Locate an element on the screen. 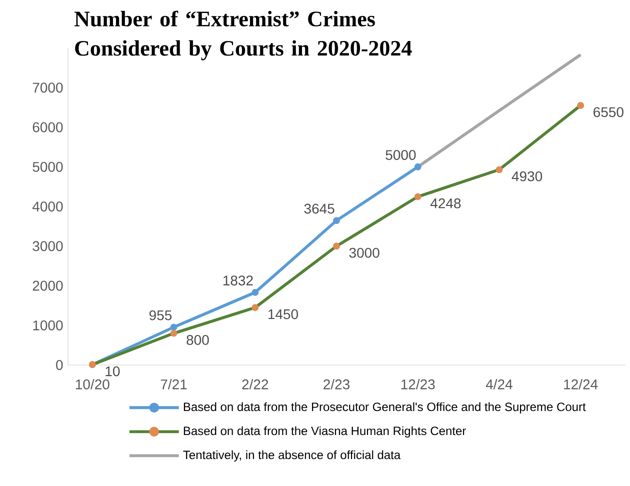 This screenshot has height=486, width=630. data-label: 955 is located at coordinates (160, 315).